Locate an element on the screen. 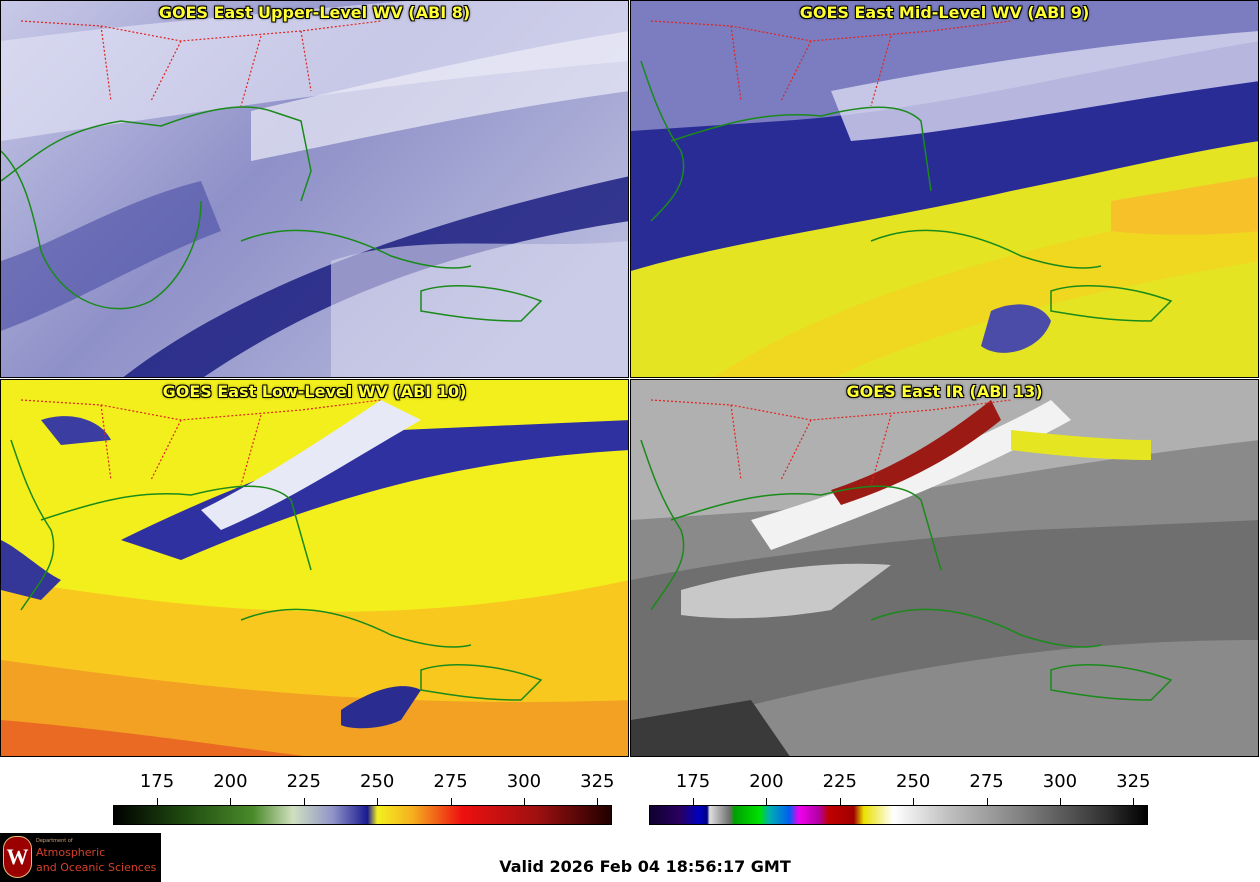 The image size is (1260, 882). uw-crest-icon: W is located at coordinates (17, 857).